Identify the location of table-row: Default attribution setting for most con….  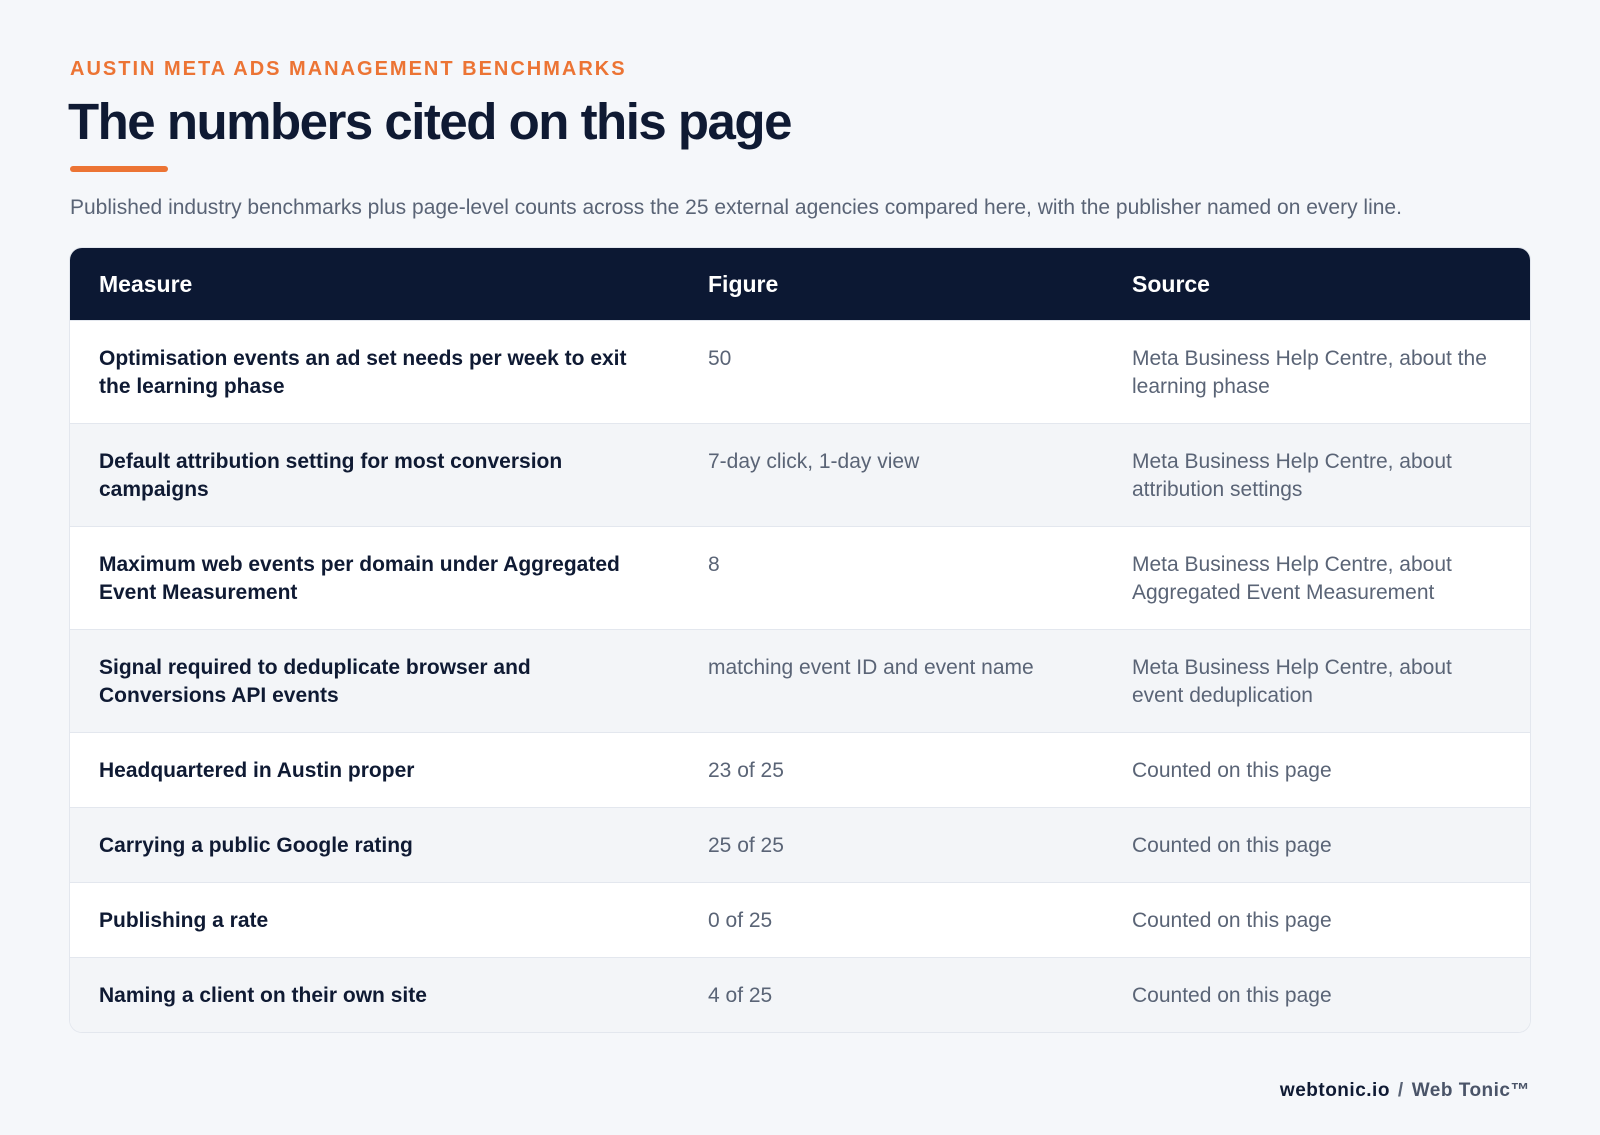
(800, 475).